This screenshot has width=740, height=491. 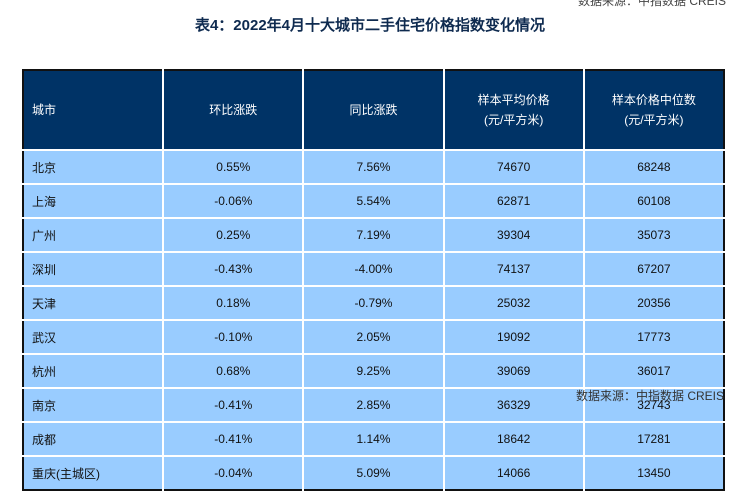 I want to click on city-cell: 杭州, so click(x=94, y=370).